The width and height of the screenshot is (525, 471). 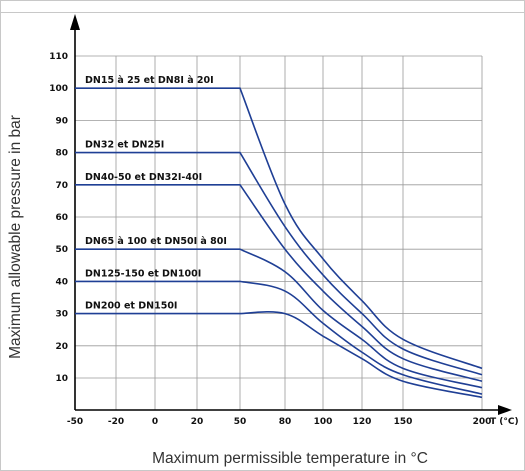 What do you see at coordinates (362, 422) in the screenshot?
I see `x-tick-label-120: 120` at bounding box center [362, 422].